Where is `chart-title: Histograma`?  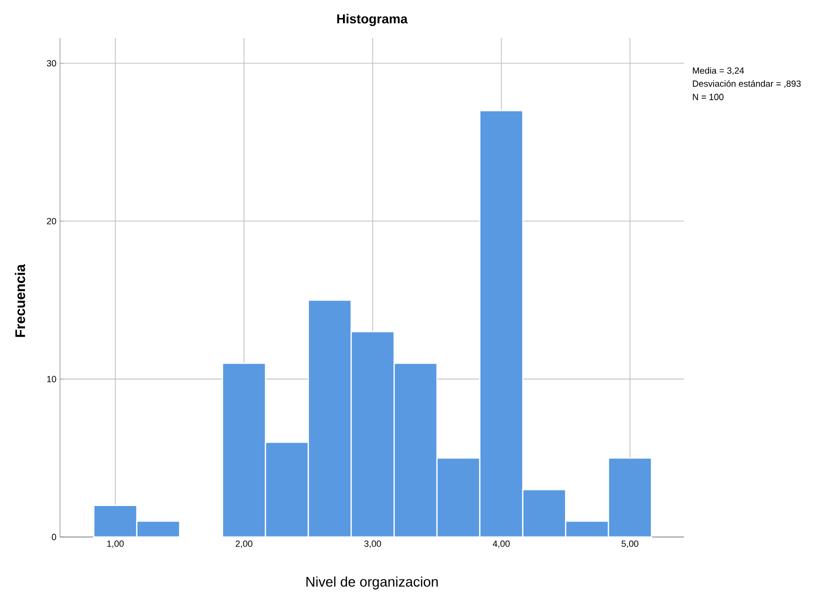
chart-title: Histograma is located at coordinates (372, 20).